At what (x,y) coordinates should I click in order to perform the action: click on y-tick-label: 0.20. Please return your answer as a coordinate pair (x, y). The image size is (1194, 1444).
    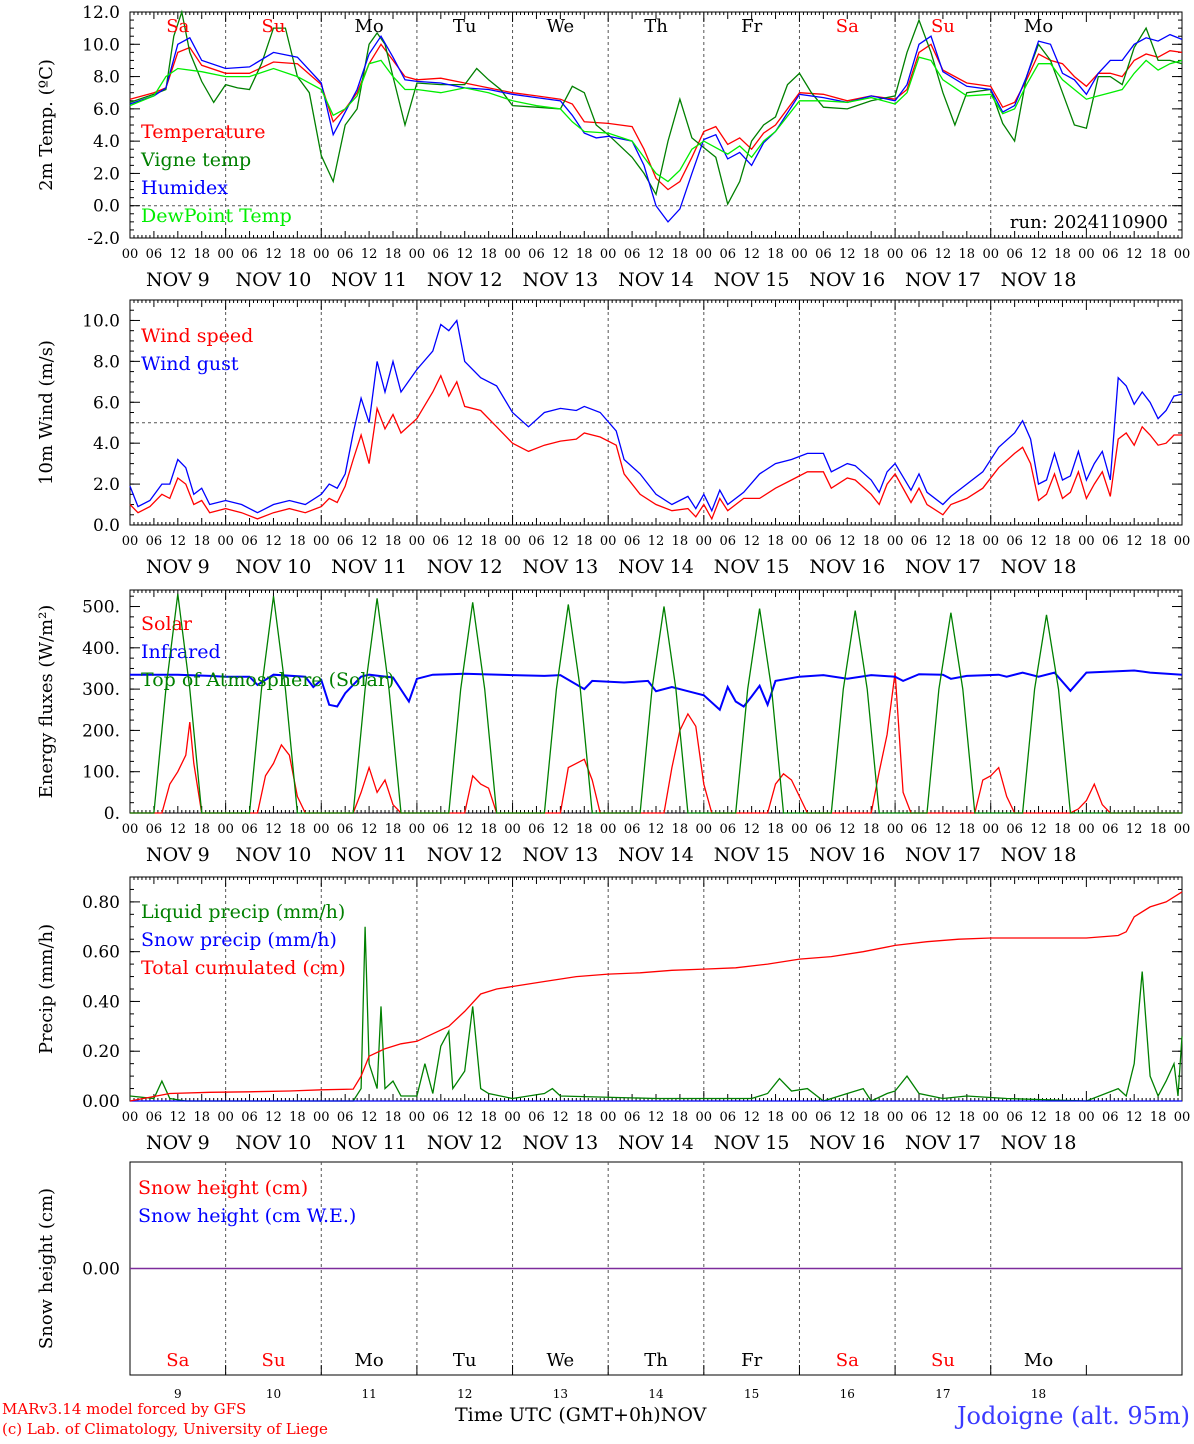
    Looking at the image, I should click on (101, 1052).